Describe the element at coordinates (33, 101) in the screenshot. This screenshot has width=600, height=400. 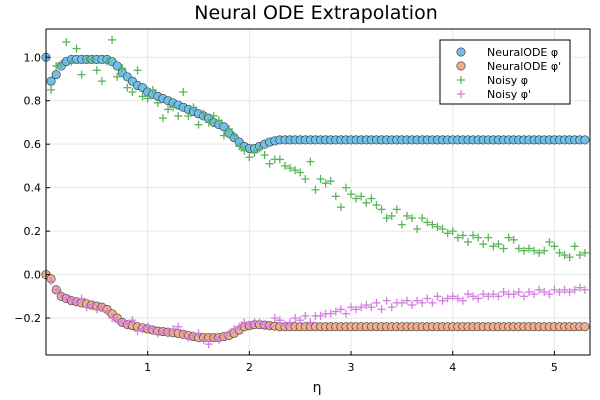
I see `y-tick-label: 0.8` at that location.